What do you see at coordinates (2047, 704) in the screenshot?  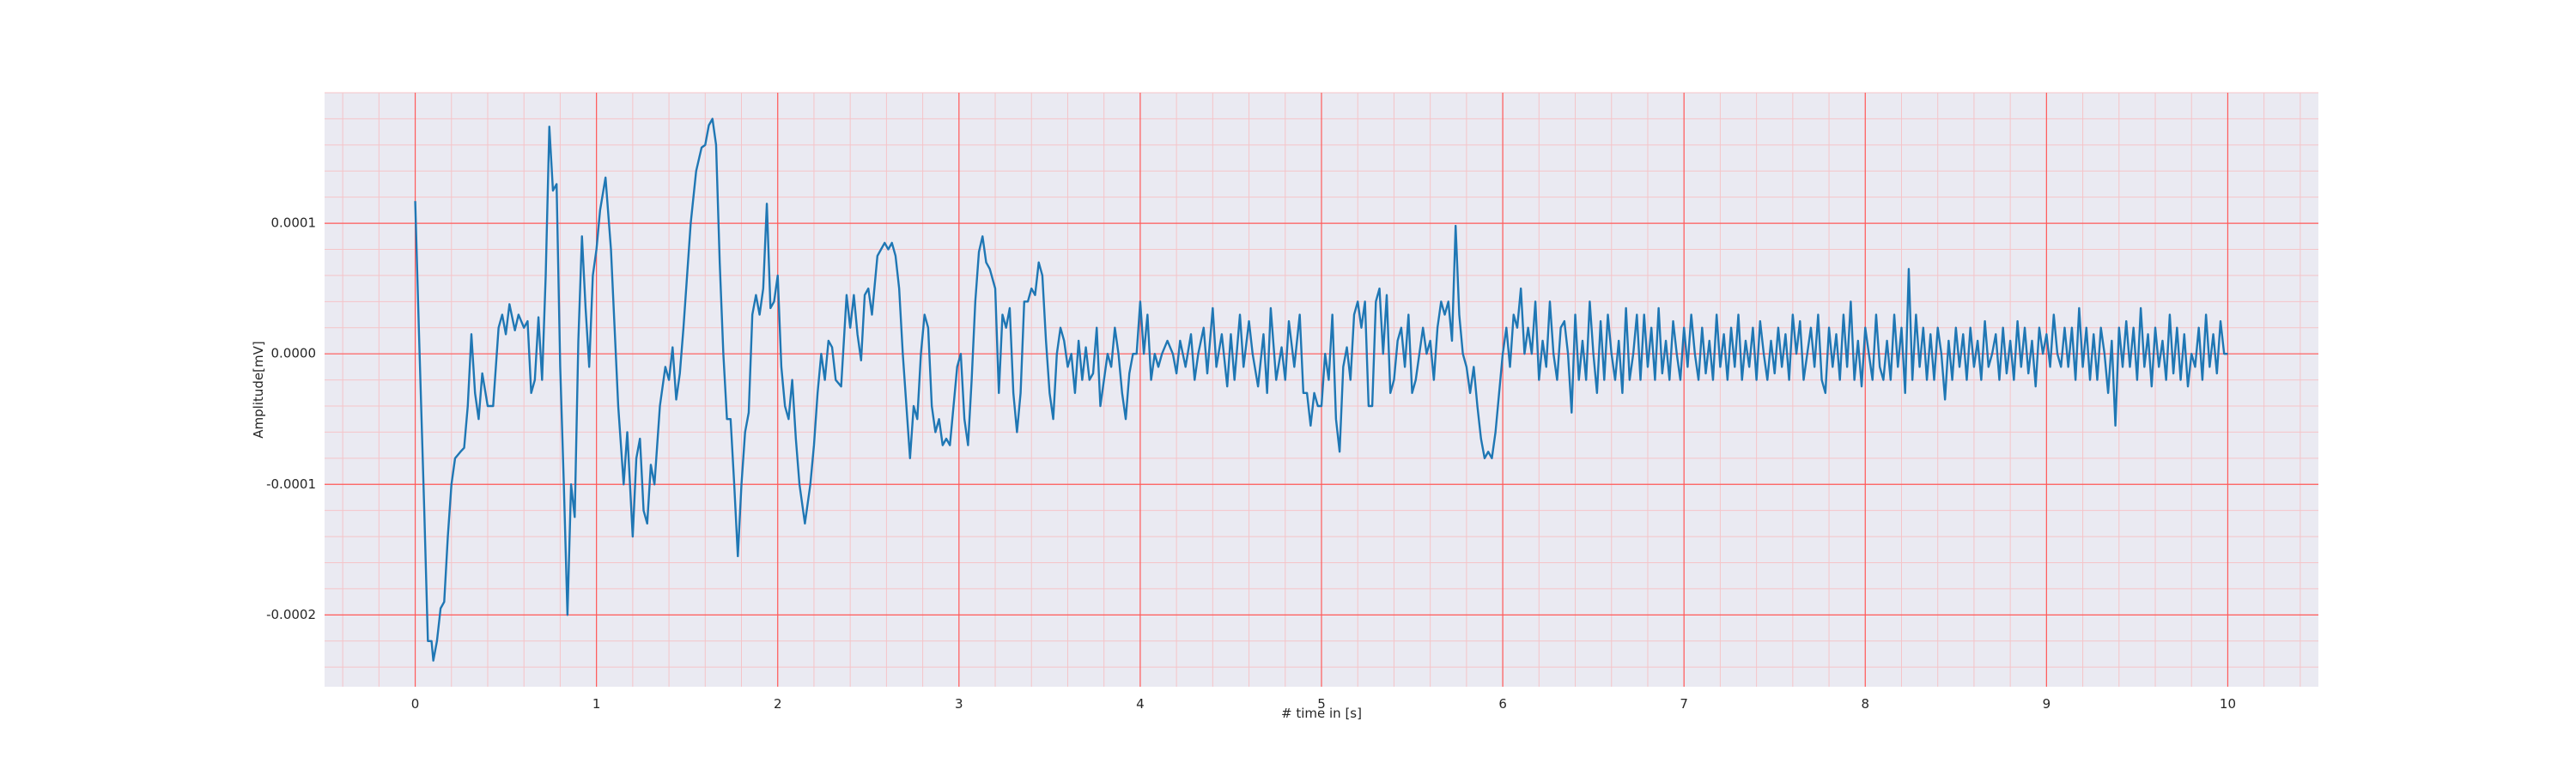 I see `x-tick-label: 9` at bounding box center [2047, 704].